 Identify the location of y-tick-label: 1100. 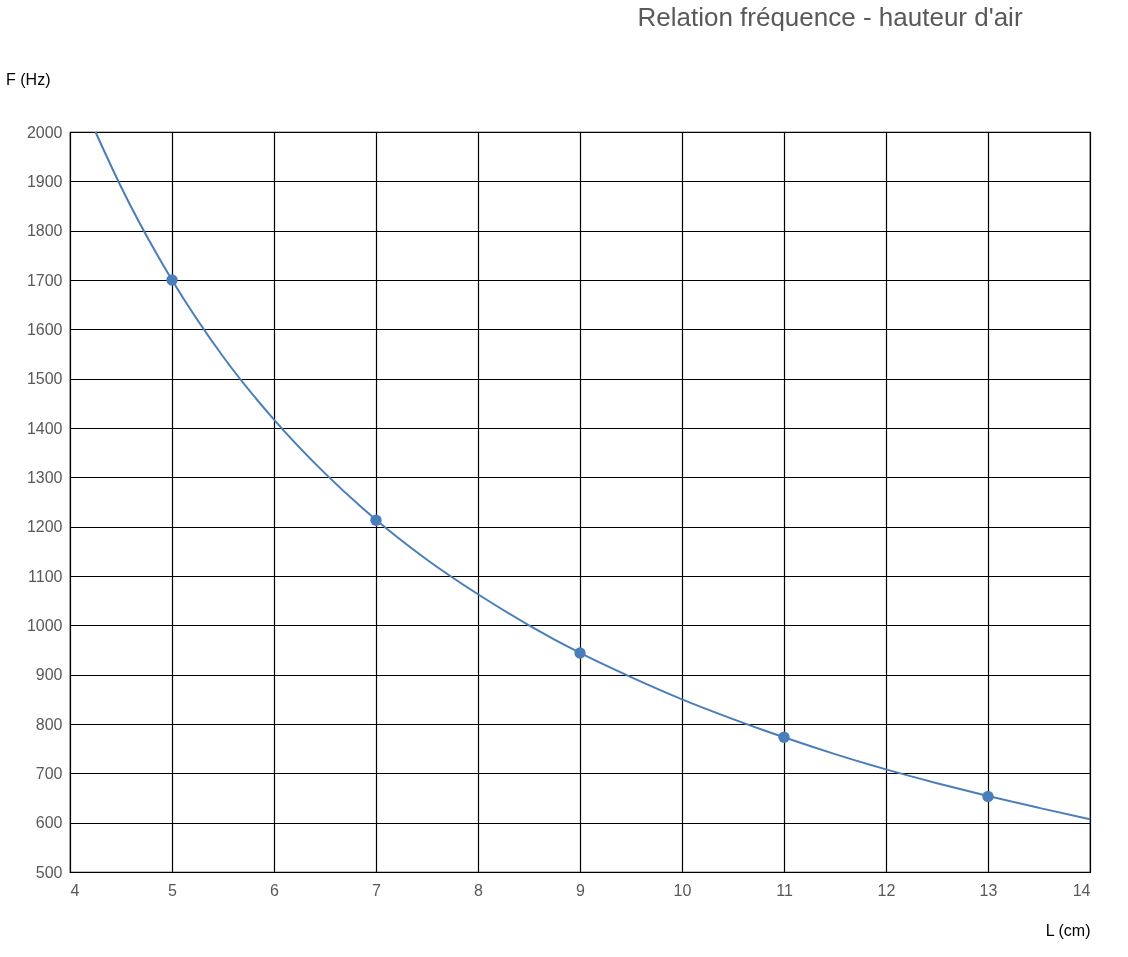
(45, 576).